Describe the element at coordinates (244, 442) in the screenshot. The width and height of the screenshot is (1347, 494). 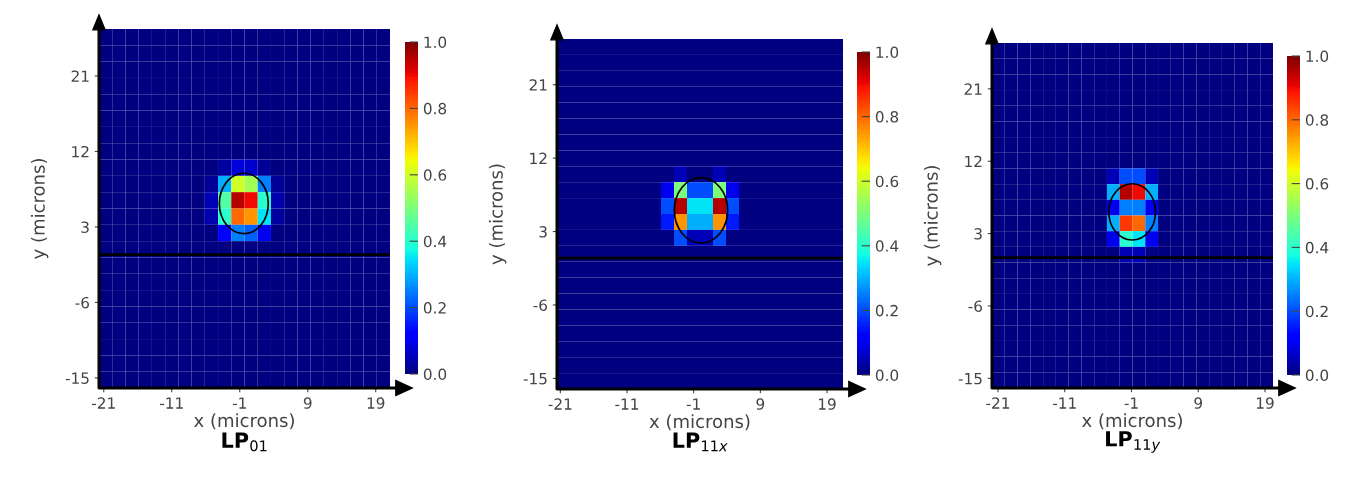
I see `text: LP$_{01}$` at that location.